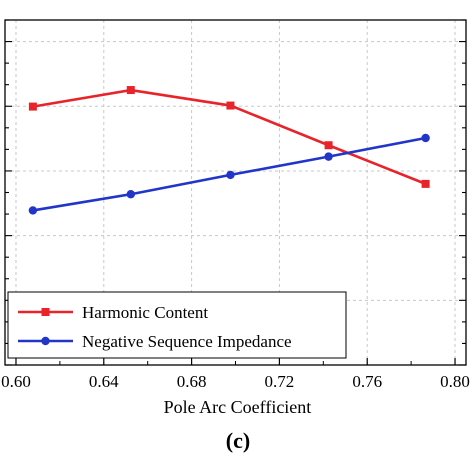 This screenshot has width=474, height=474. What do you see at coordinates (45, 312) in the screenshot?
I see `legend-marker-square` at bounding box center [45, 312].